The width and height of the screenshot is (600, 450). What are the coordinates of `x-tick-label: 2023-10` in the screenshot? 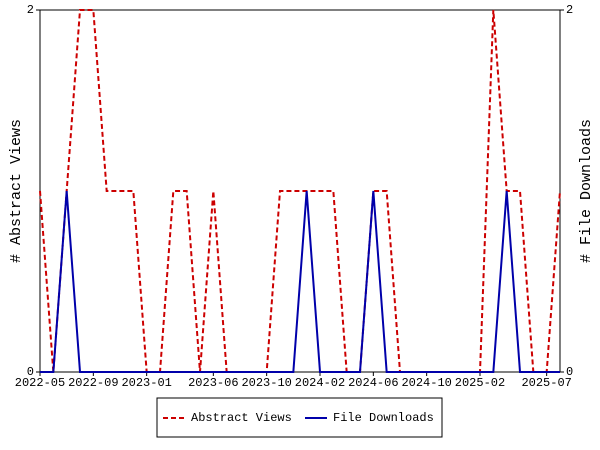 It's located at (266, 383).